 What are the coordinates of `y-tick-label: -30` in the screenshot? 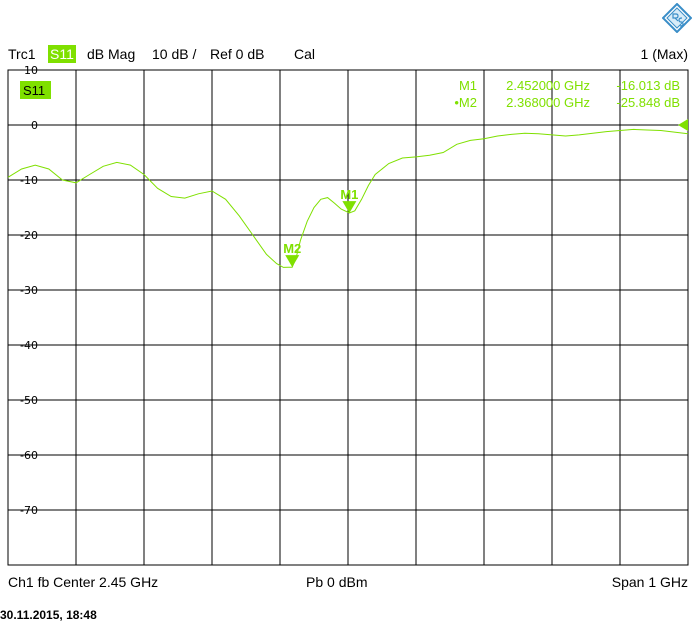 It's located at (29, 290).